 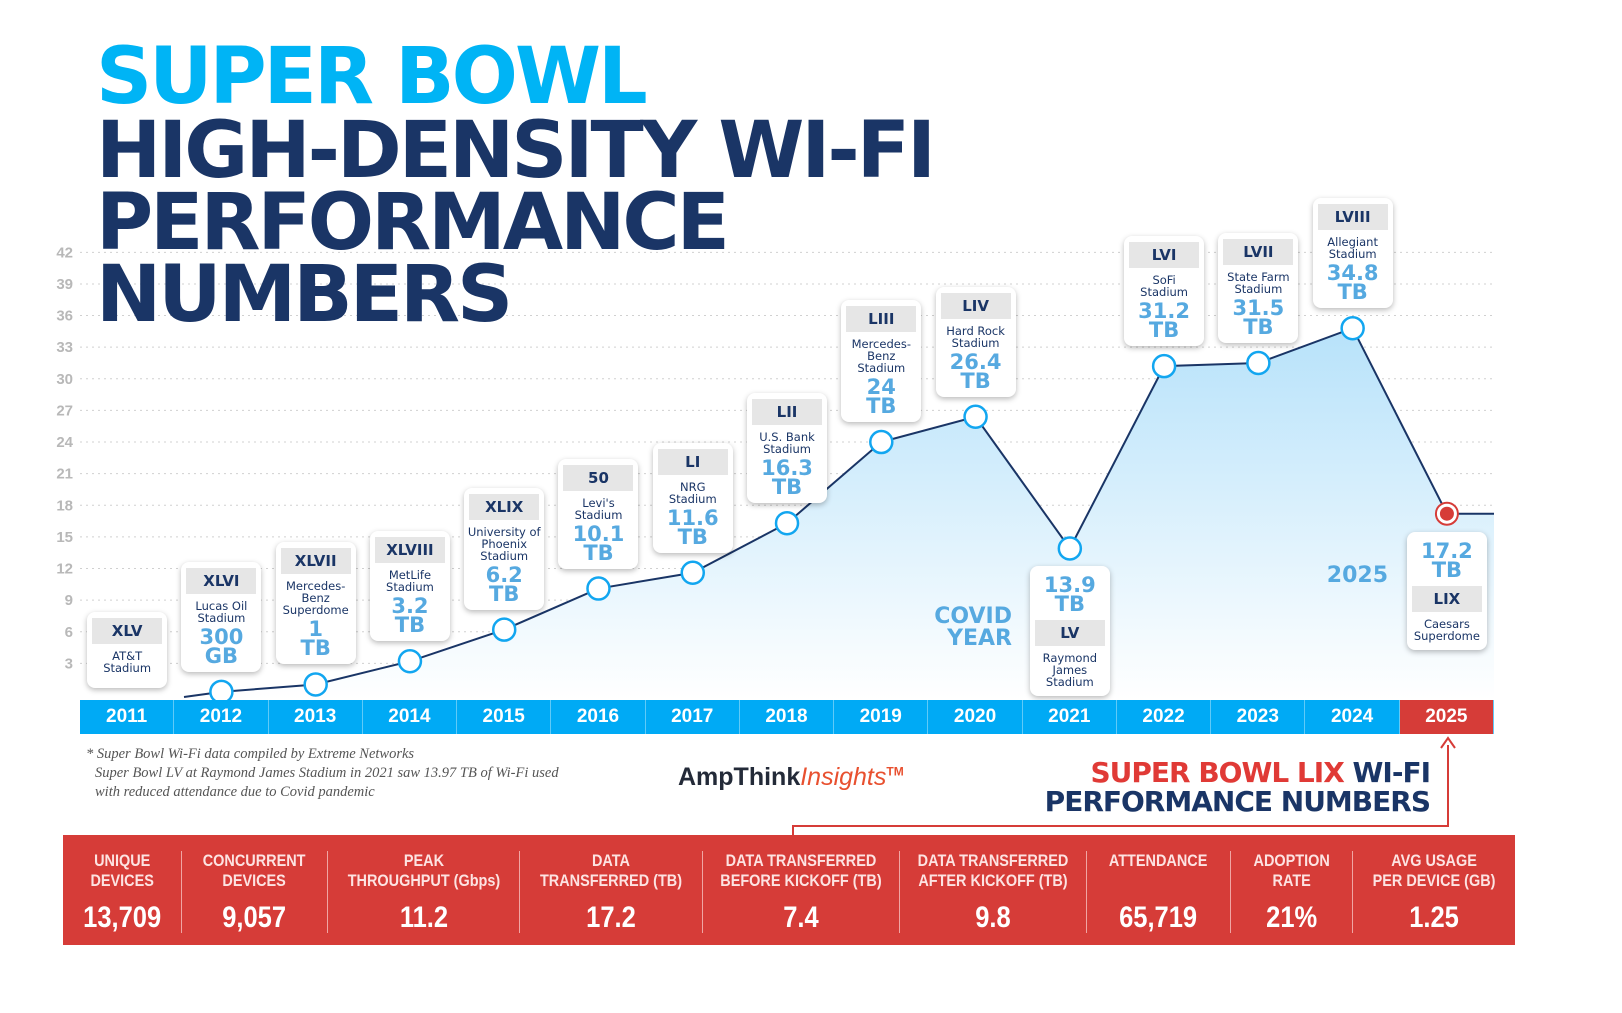 I want to click on stat-value: 9.8, so click(x=993, y=917).